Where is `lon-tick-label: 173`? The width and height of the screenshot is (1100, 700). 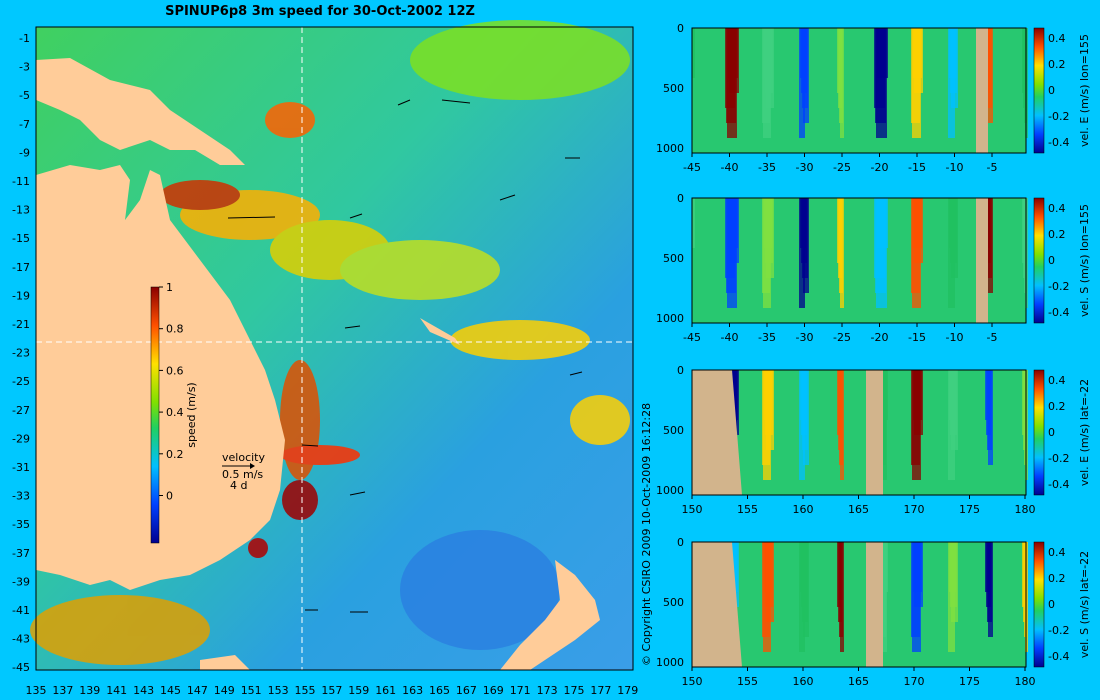 lon-tick-label: 173 is located at coordinates (547, 690).